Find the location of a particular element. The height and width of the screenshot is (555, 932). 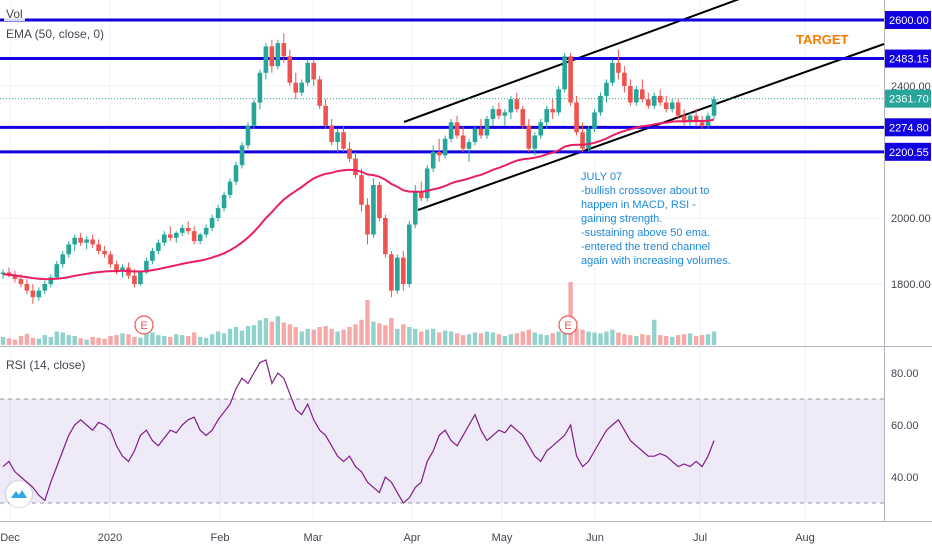

level-price-tag: 2274.80 is located at coordinates (908, 127).